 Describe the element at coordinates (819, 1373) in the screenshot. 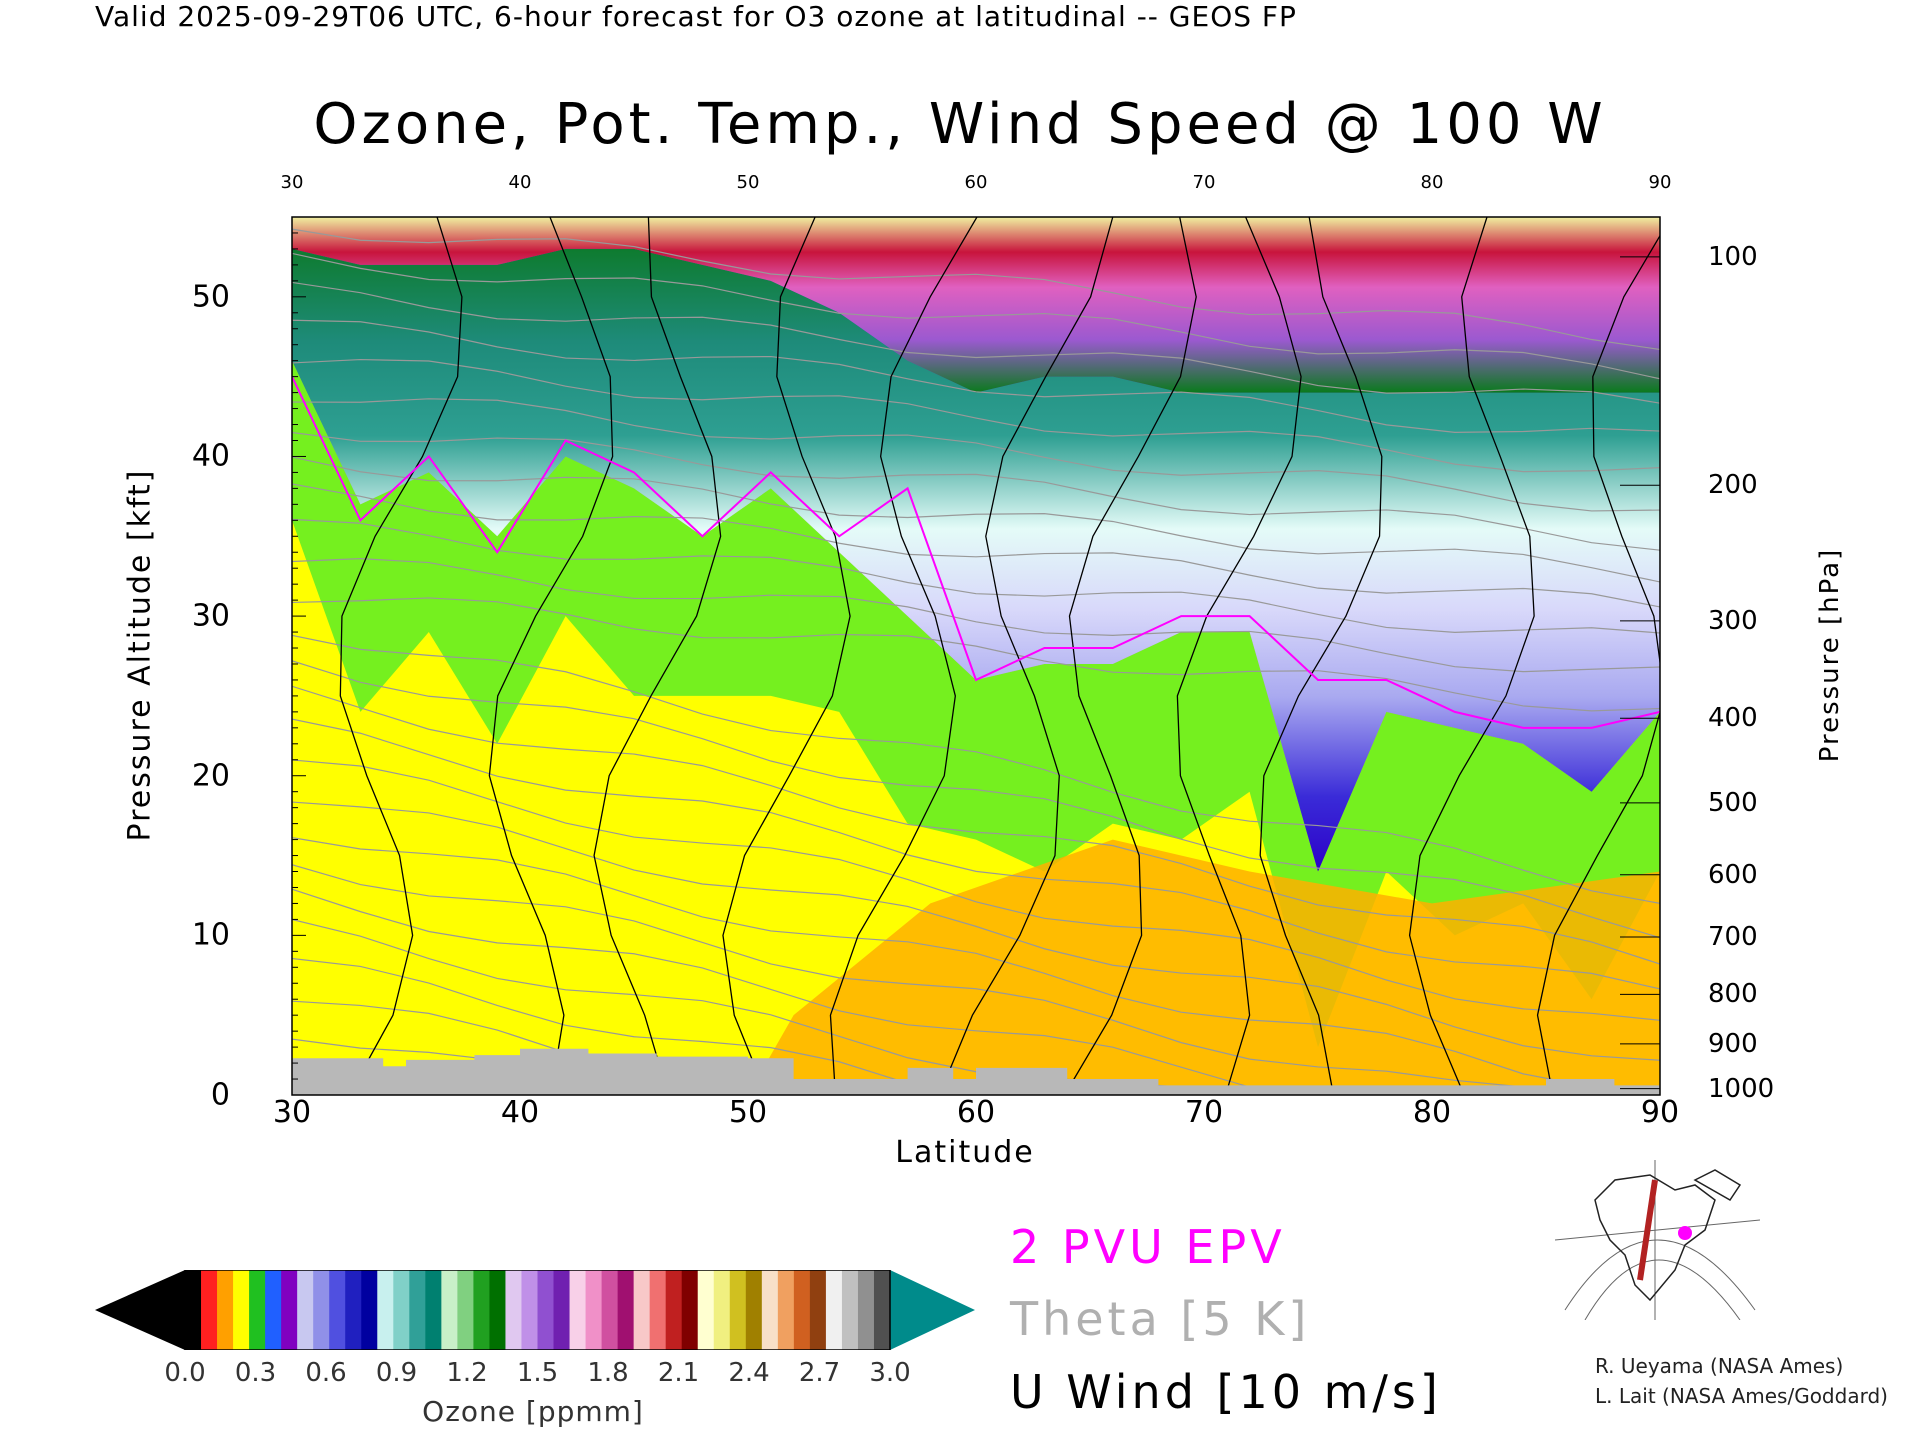

I see `colorbar-tick-label: 2.7` at that location.